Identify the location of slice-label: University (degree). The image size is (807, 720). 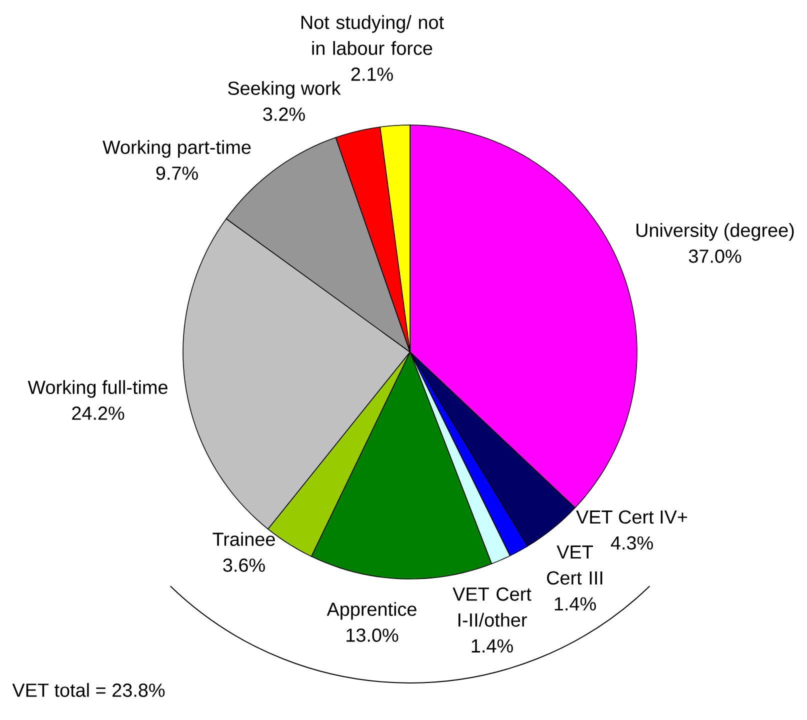
(715, 232).